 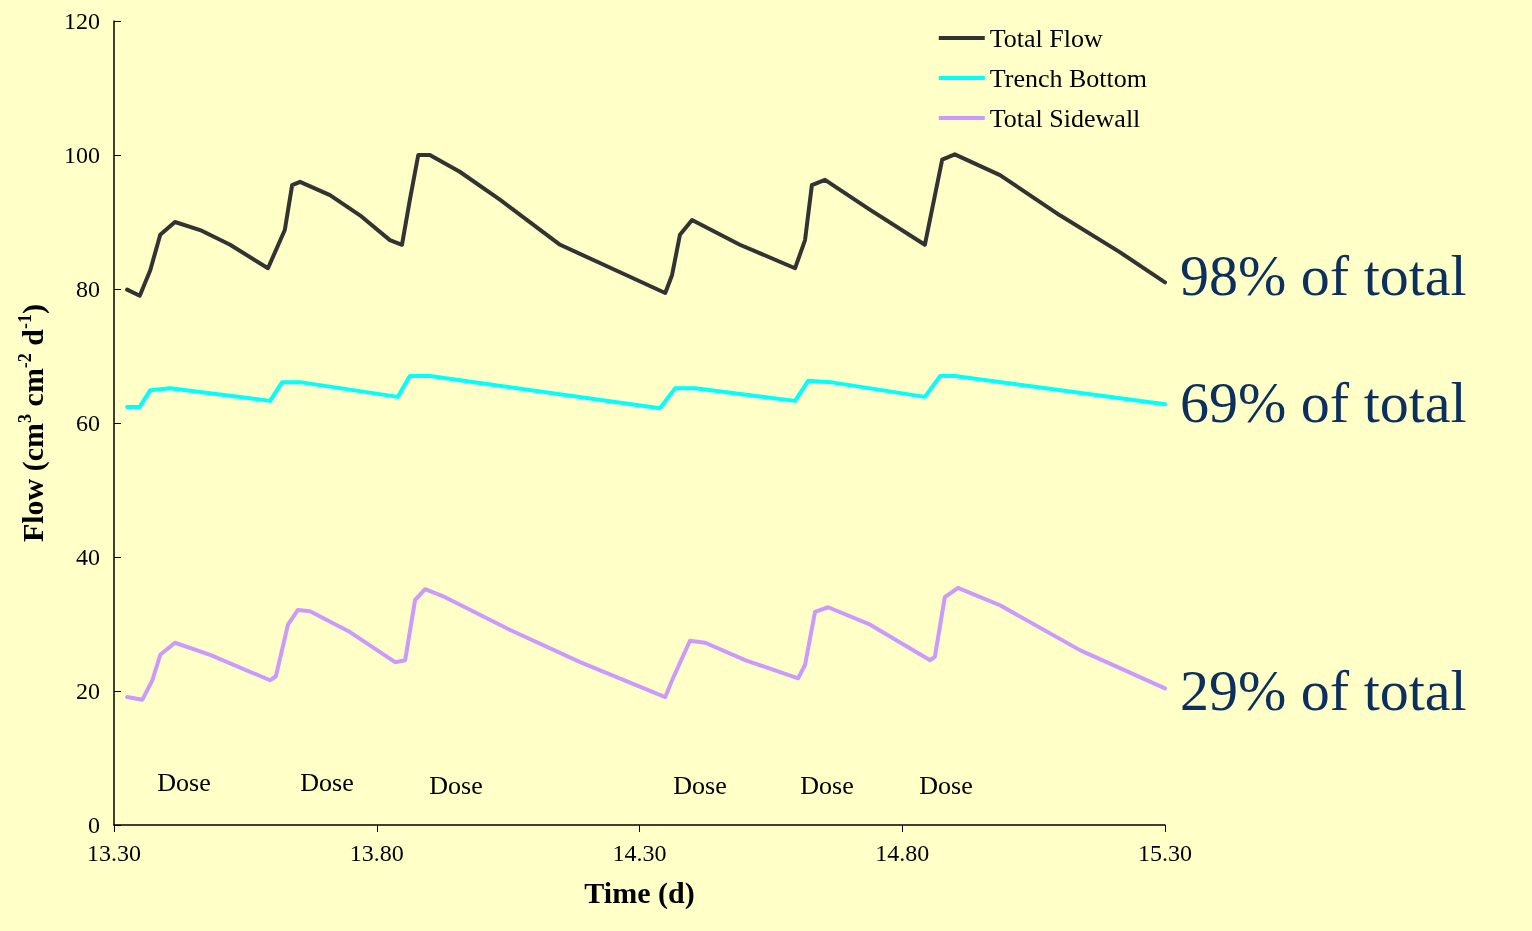 What do you see at coordinates (1323, 402) in the screenshot?
I see `text: 69% of total` at bounding box center [1323, 402].